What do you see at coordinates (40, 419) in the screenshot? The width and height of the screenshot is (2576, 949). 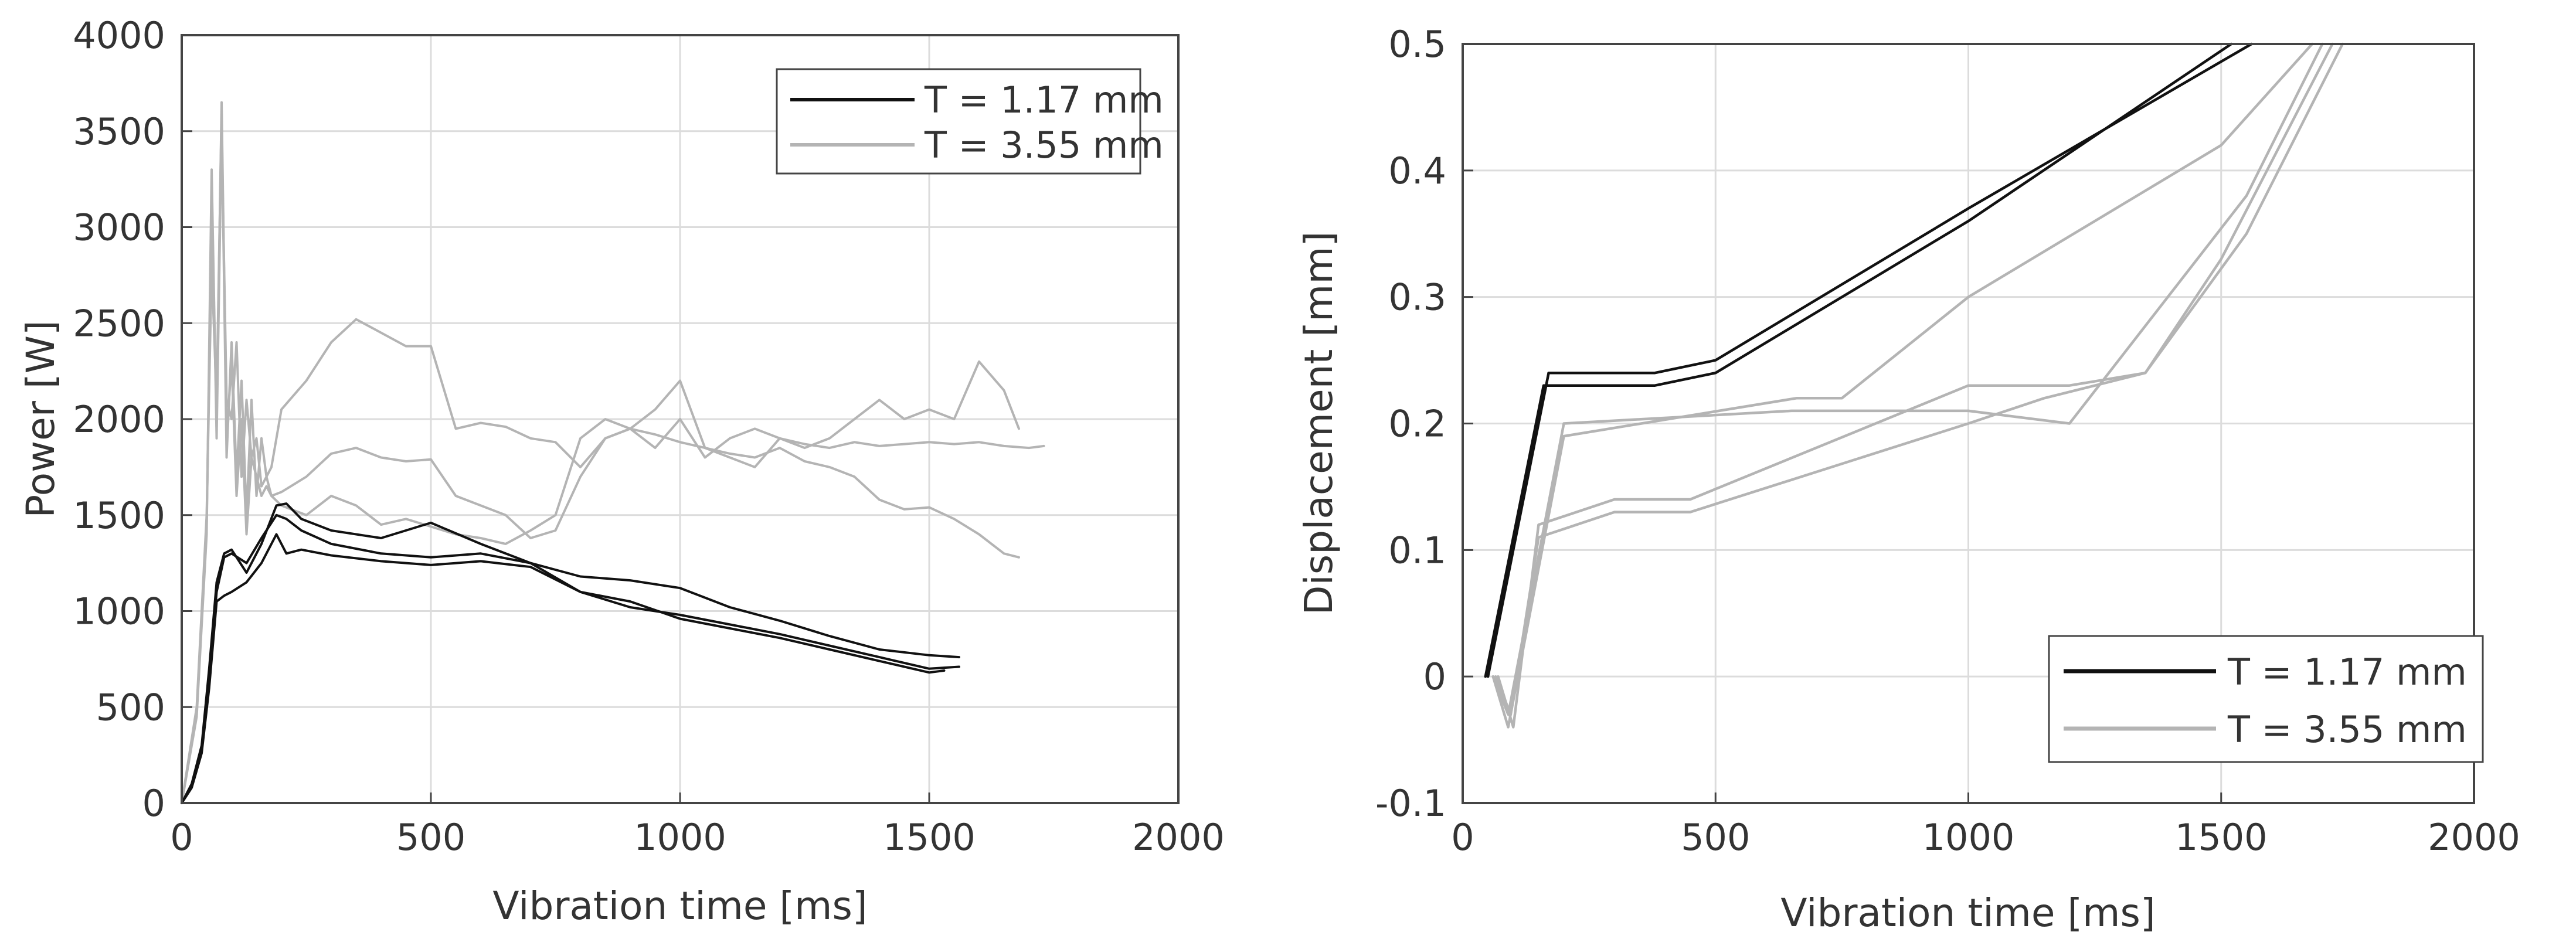 I see `power-y-axis-label: Power [W]` at bounding box center [40, 419].